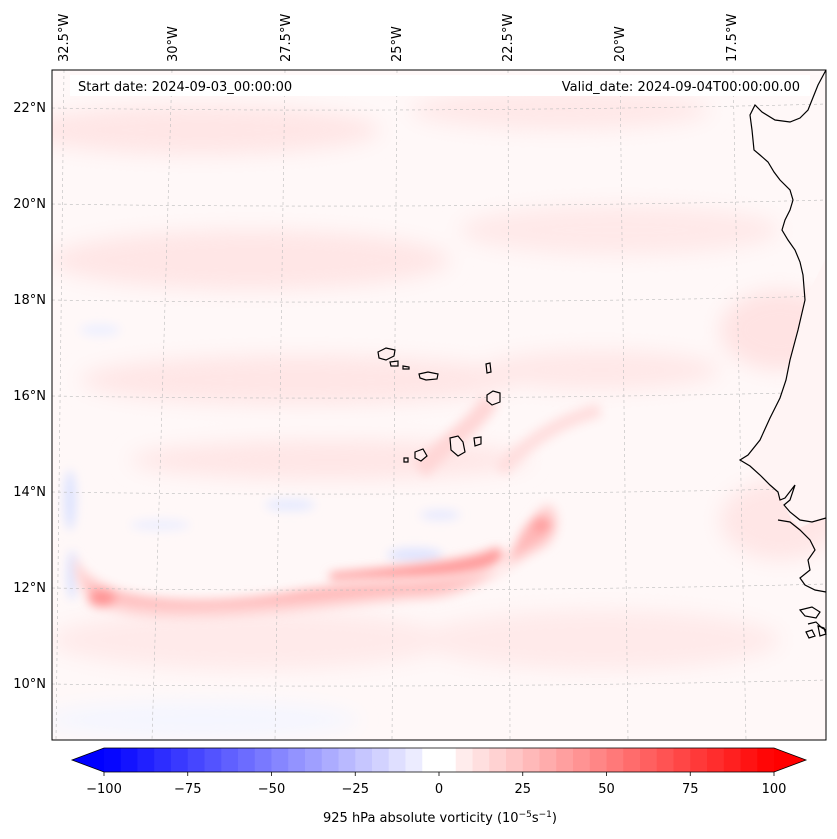 Image resolution: width=837 pixels, height=839 pixels. Describe the element at coordinates (439, 774) in the screenshot. I see `colorbar-ticks` at that location.